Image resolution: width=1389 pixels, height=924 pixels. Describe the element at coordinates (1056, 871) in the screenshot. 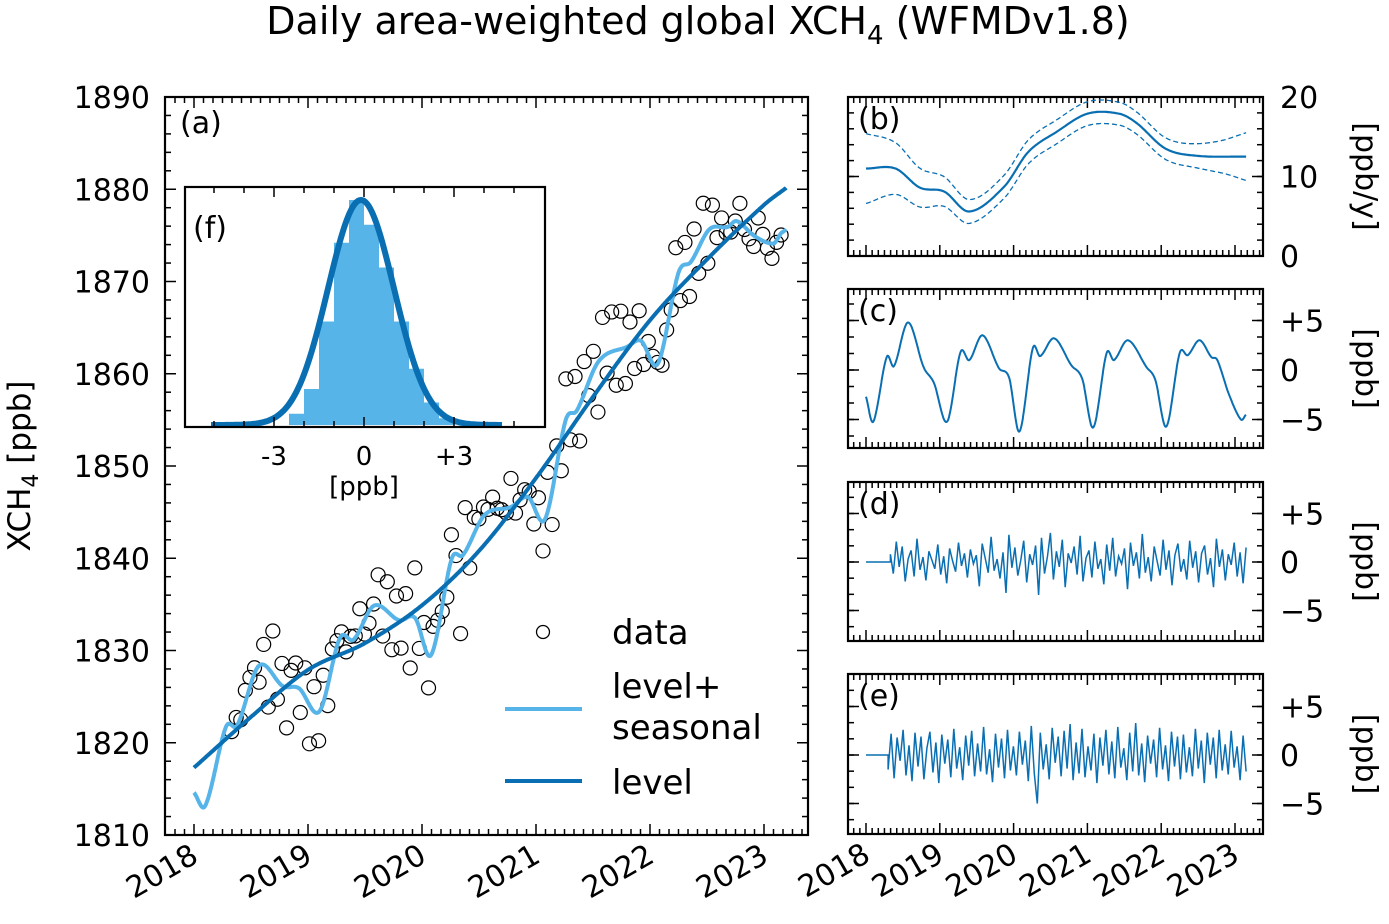

I see `x-tick-label: 2021` at that location.